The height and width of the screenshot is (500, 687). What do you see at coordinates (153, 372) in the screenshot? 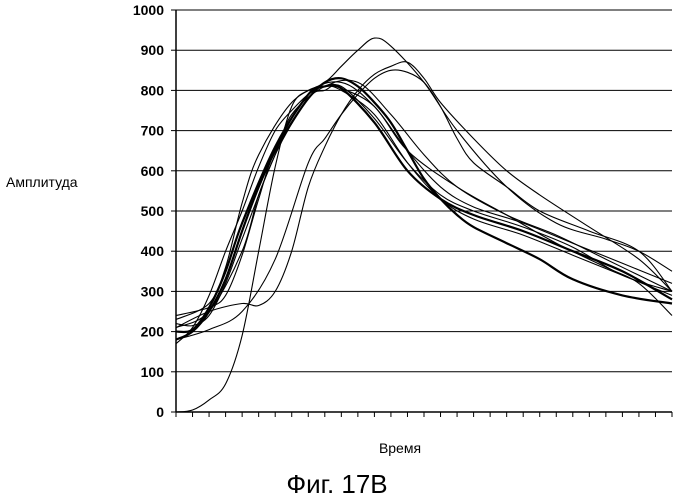
I see `y-tick-label-100: 100` at bounding box center [153, 372].